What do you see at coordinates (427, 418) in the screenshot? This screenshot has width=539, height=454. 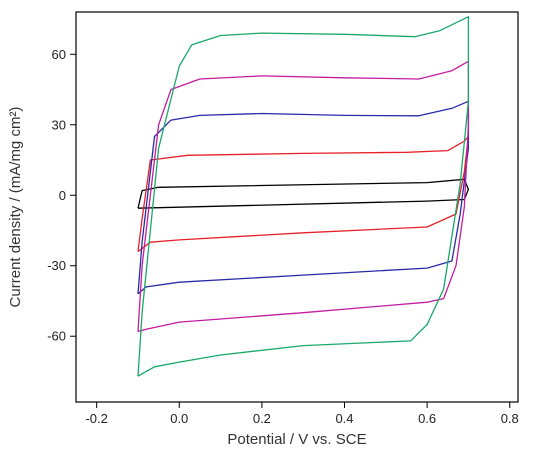 I see `x-tick-label: 0.6` at bounding box center [427, 418].